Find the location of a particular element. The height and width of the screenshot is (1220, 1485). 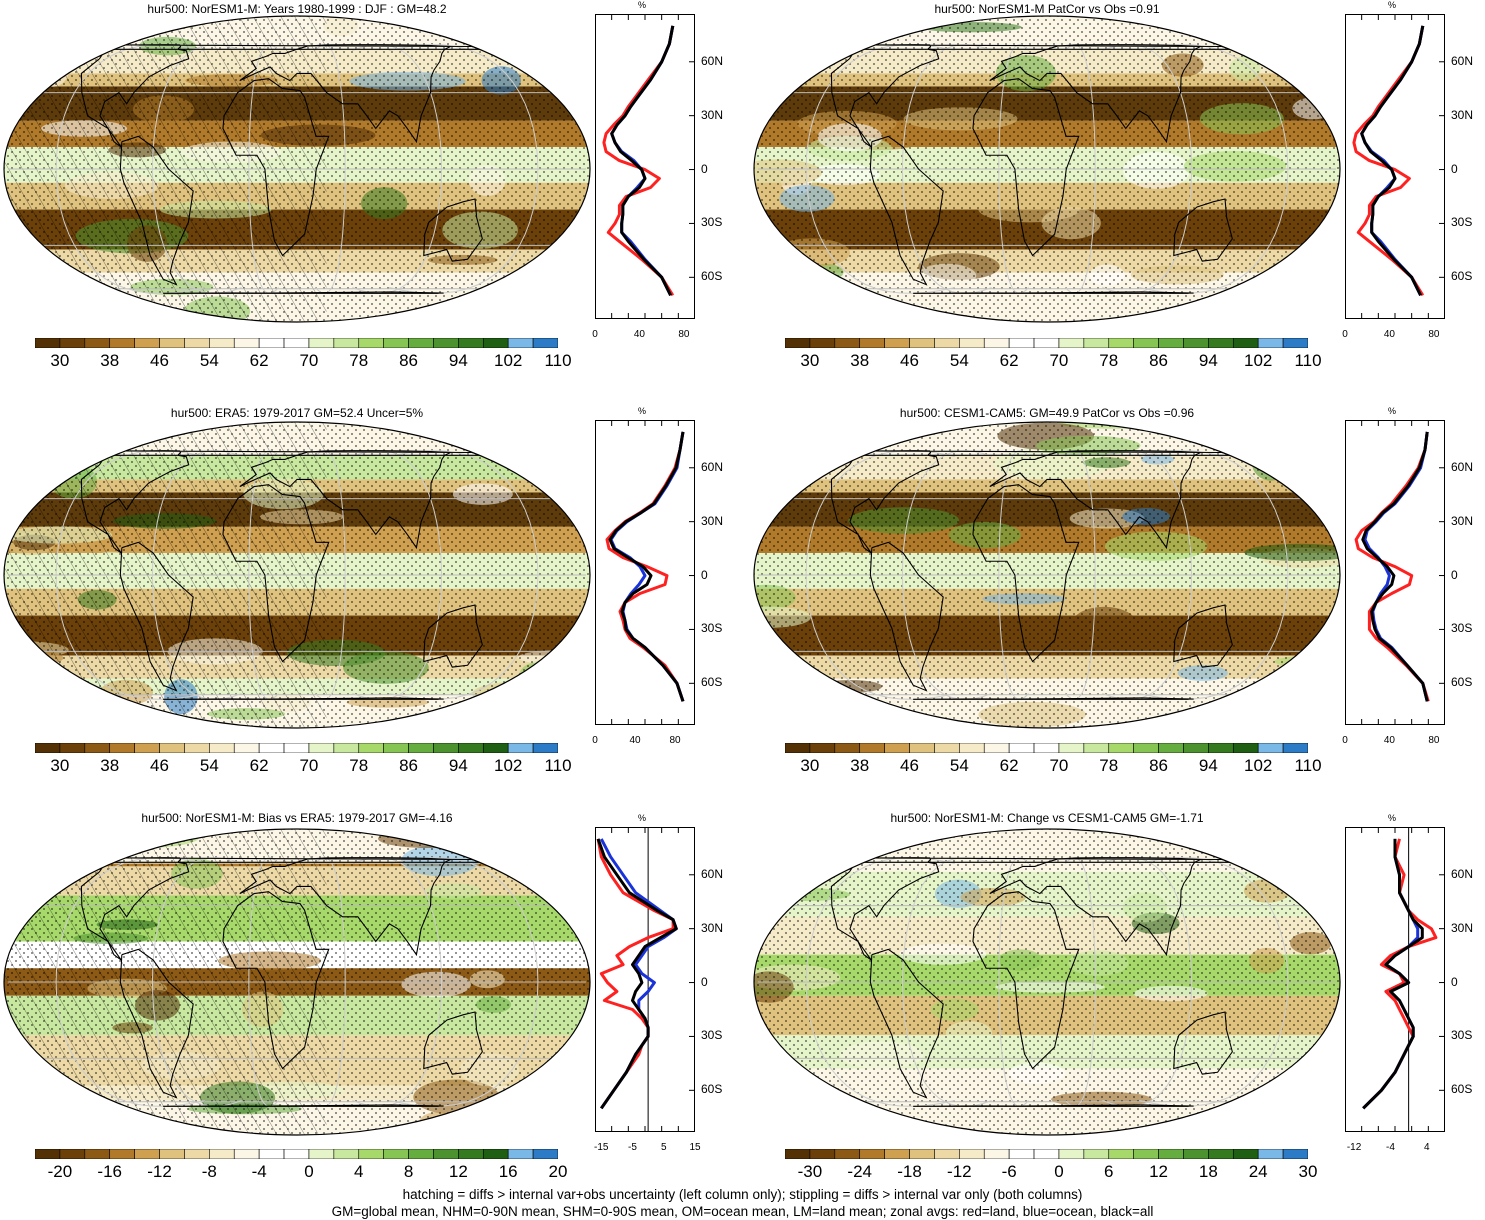

zonal-x-tick-label: 80 is located at coordinates (1434, 334).